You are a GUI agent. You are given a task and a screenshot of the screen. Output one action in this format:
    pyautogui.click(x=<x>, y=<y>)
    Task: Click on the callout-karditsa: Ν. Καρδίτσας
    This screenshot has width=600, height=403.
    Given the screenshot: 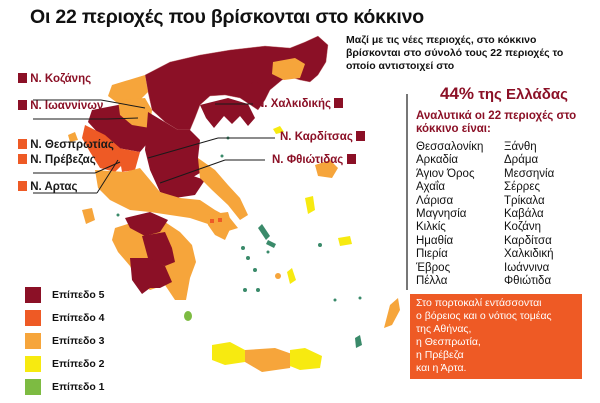 What is the action you would take?
    pyautogui.click(x=323, y=137)
    